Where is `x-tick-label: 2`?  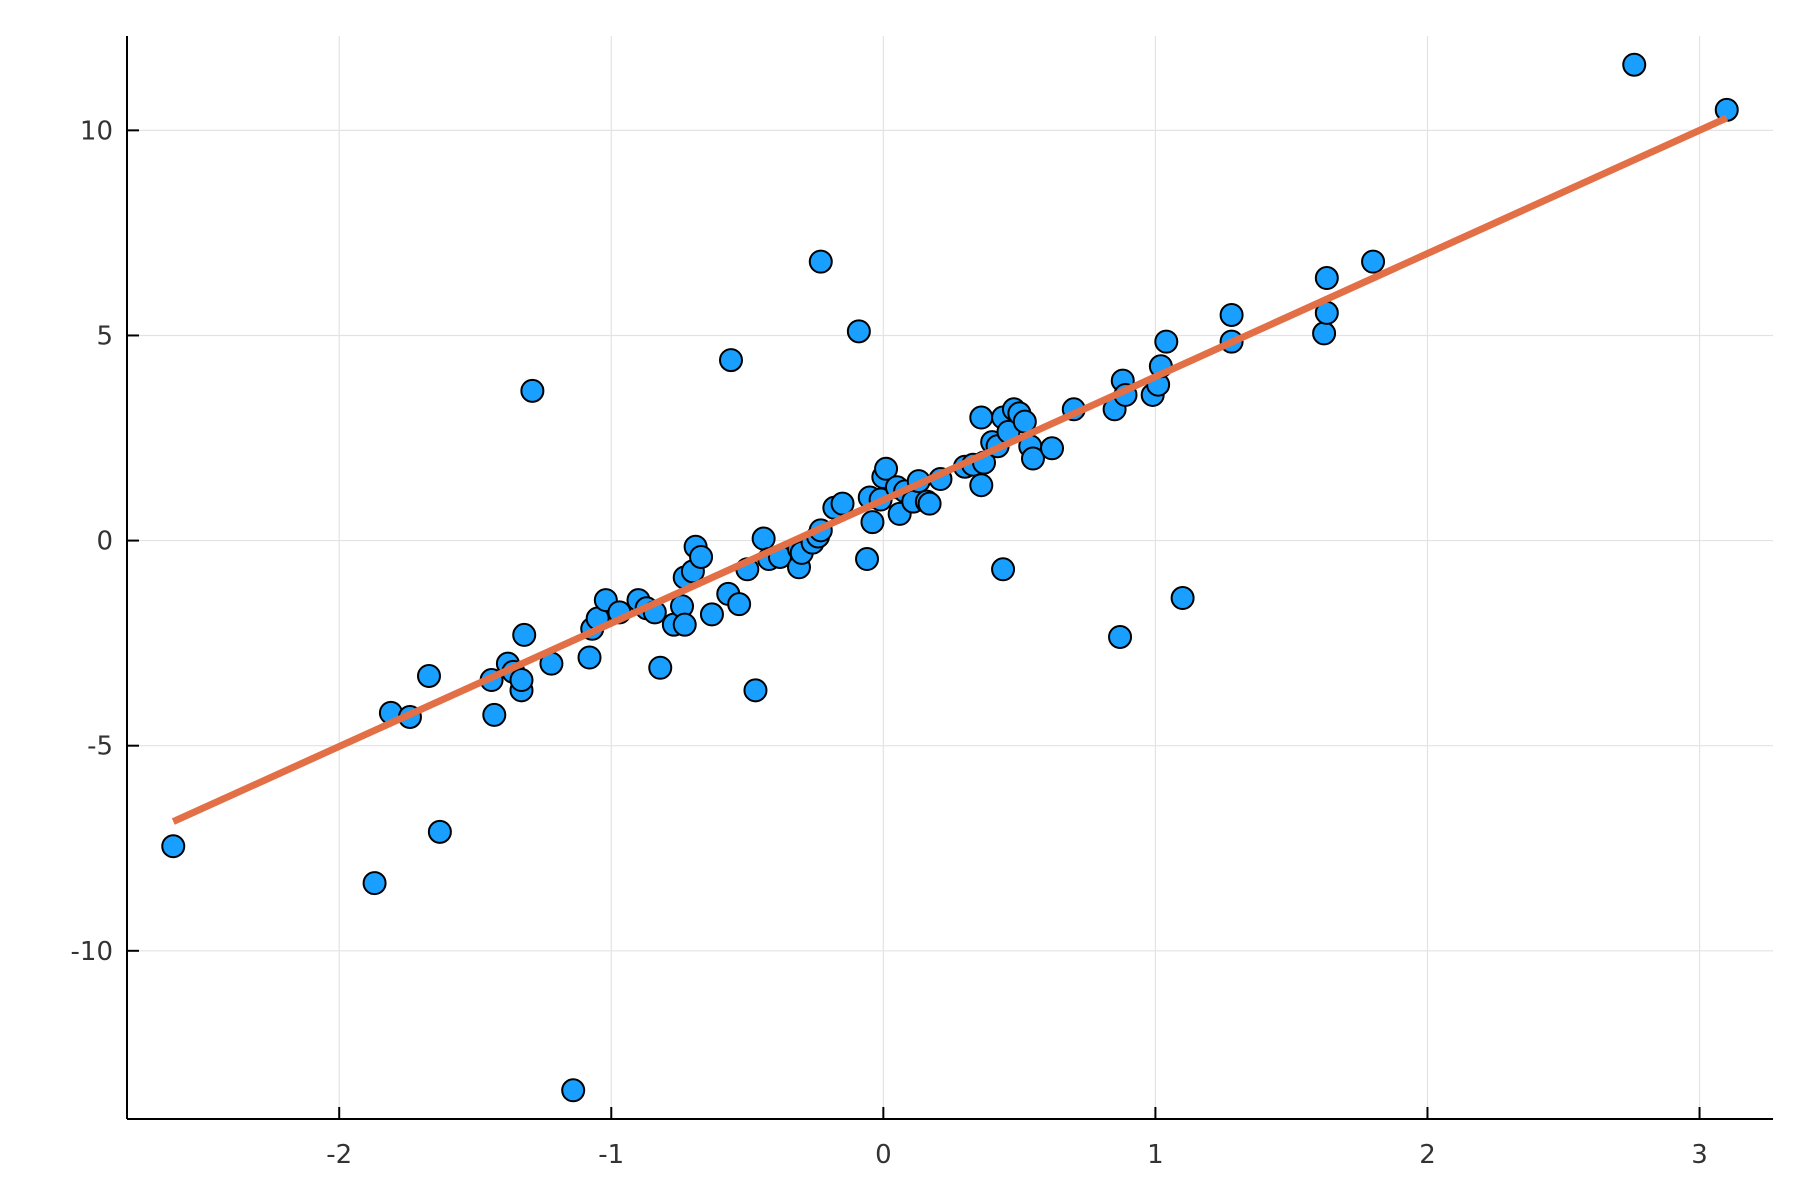
x-tick-label: 2 is located at coordinates (1427, 1155).